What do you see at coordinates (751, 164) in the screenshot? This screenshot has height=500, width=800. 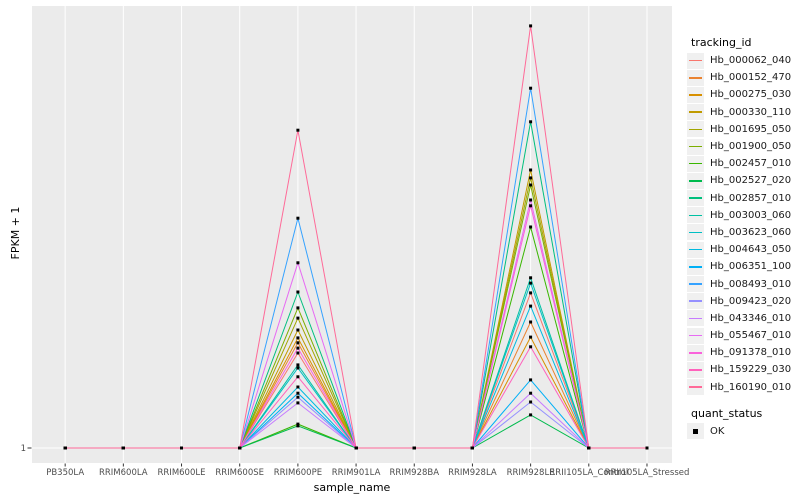 I see `legend-item-label: Hb_002457_010` at bounding box center [751, 164].